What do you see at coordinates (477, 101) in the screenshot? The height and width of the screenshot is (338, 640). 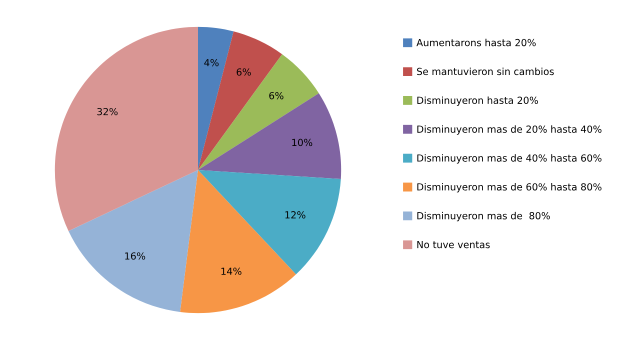 I see `legend-label: Disminuyeron hasta 20%` at bounding box center [477, 101].